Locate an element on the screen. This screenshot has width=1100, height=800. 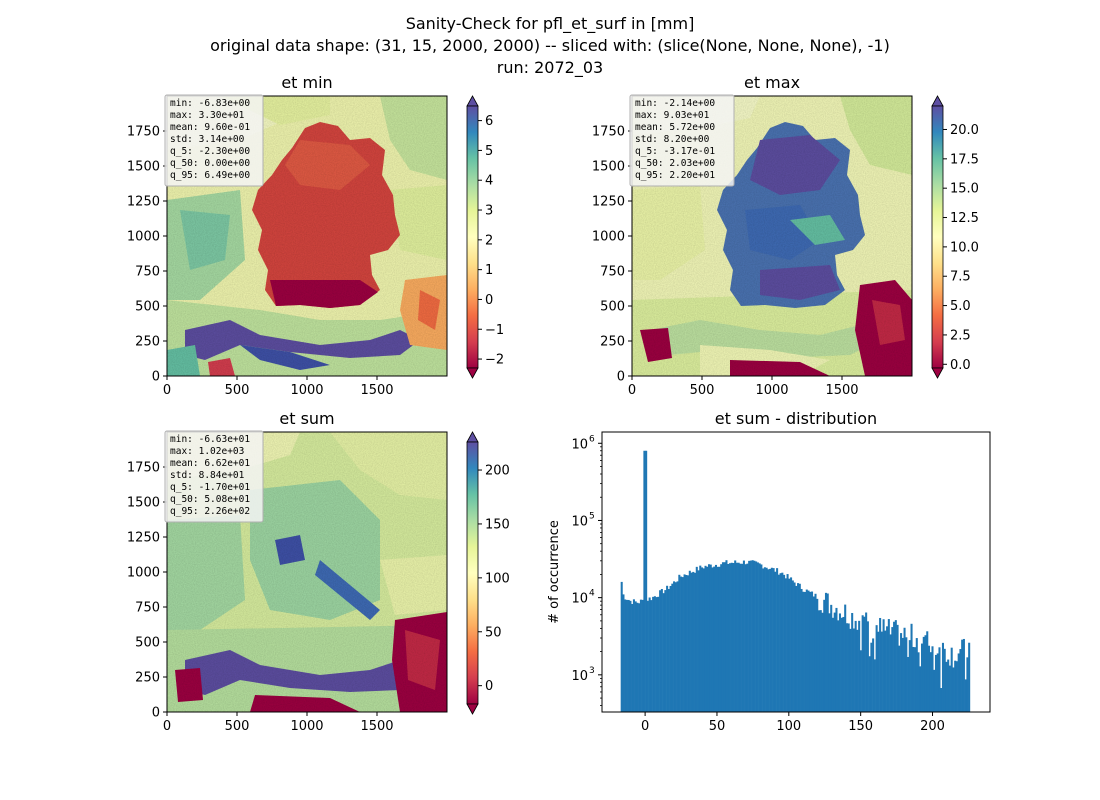
stat-std: std: 8.20e+00 is located at coordinates (672, 139).